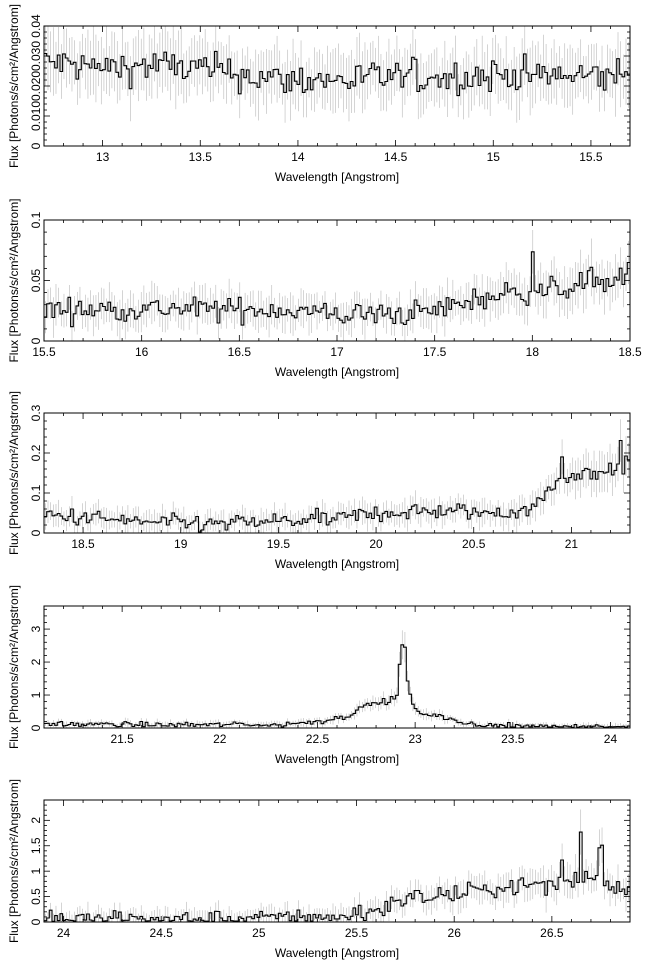  What do you see at coordinates (36, 452) in the screenshot?
I see `y-tick-label: 0.2` at bounding box center [36, 452].